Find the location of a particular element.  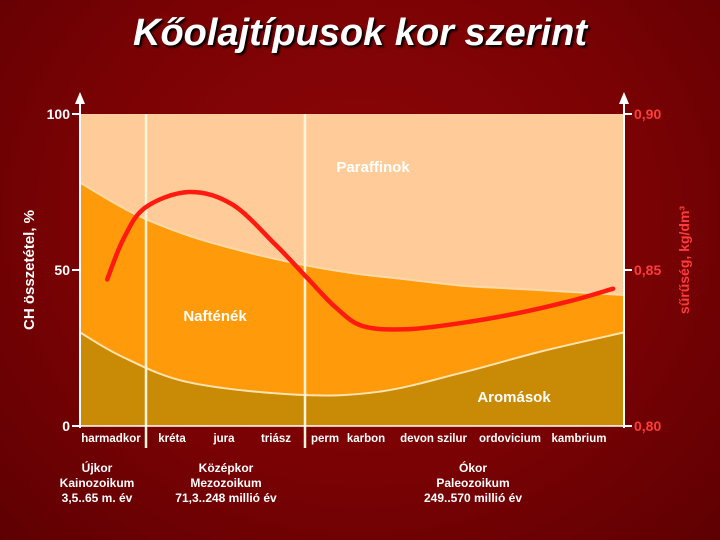

era-label: 249..570 millió év is located at coordinates (473, 498).